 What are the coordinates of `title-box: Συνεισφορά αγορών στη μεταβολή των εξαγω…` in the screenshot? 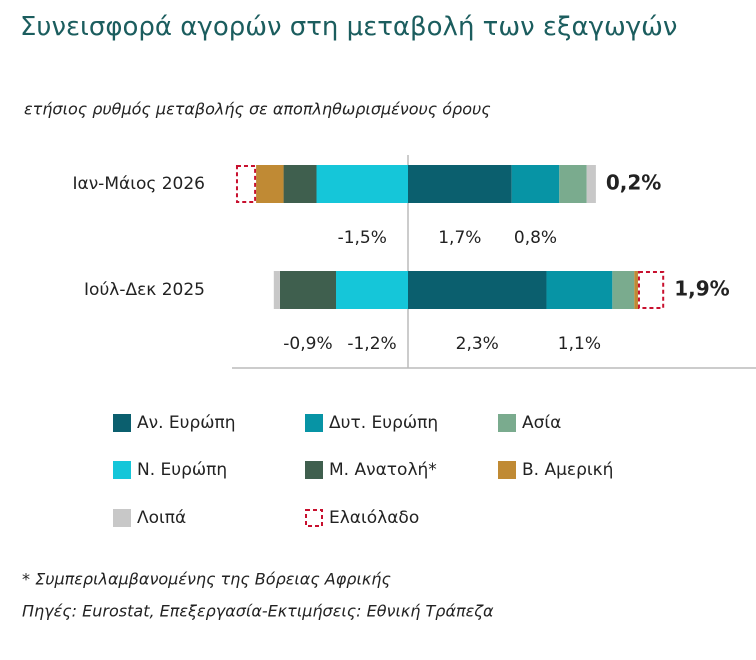 It's located at (349, 27).